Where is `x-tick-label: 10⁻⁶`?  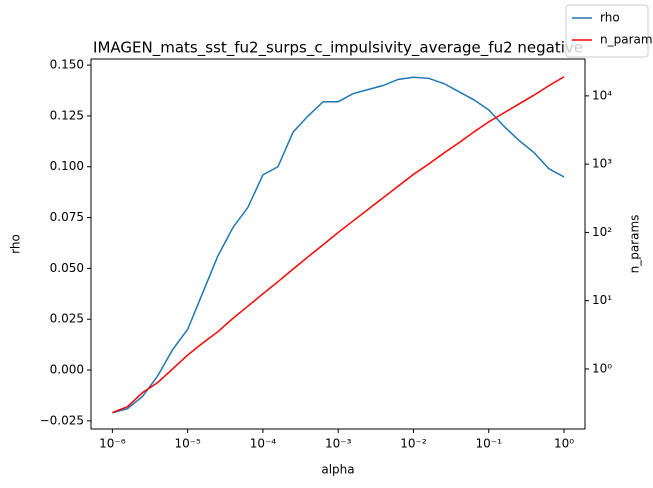
x-tick-label: 10⁻⁶ is located at coordinates (112, 444).